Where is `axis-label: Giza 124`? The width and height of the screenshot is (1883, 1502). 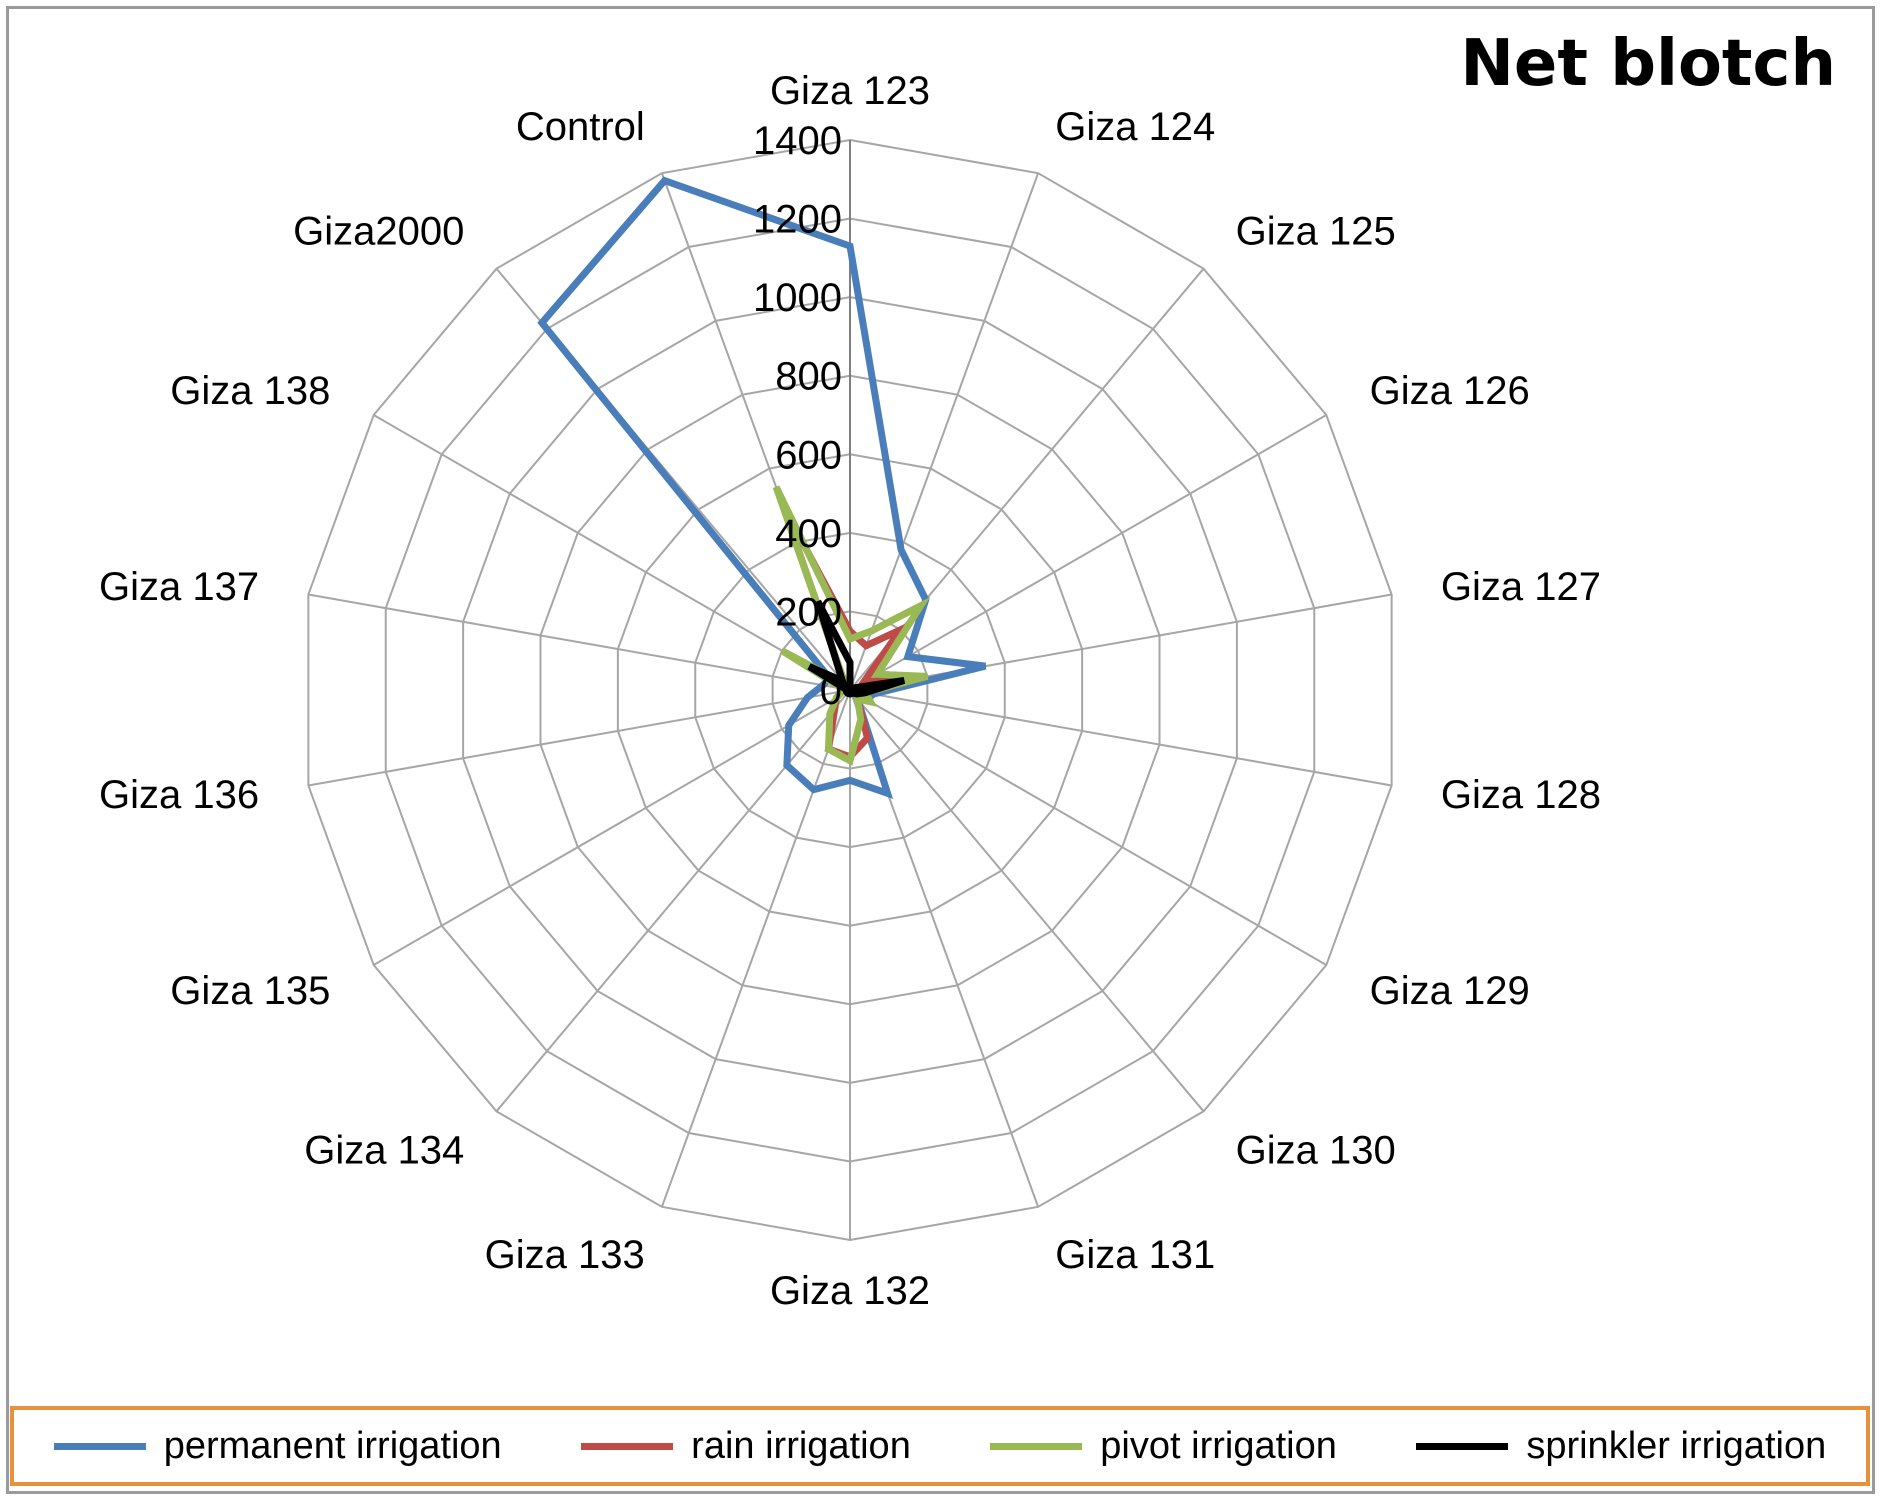 axis-label: Giza 124 is located at coordinates (1135, 127).